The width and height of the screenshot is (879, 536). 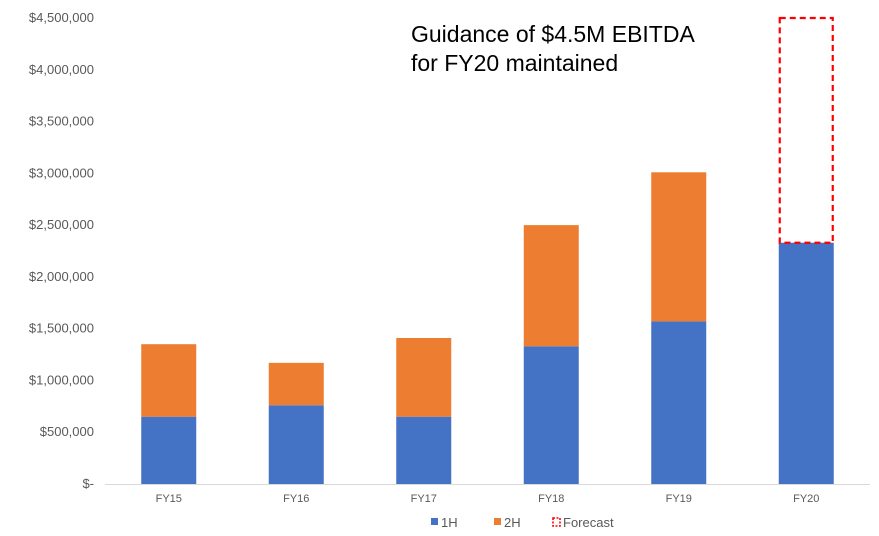 What do you see at coordinates (169, 499) in the screenshot?
I see `x-category-label: FY15` at bounding box center [169, 499].